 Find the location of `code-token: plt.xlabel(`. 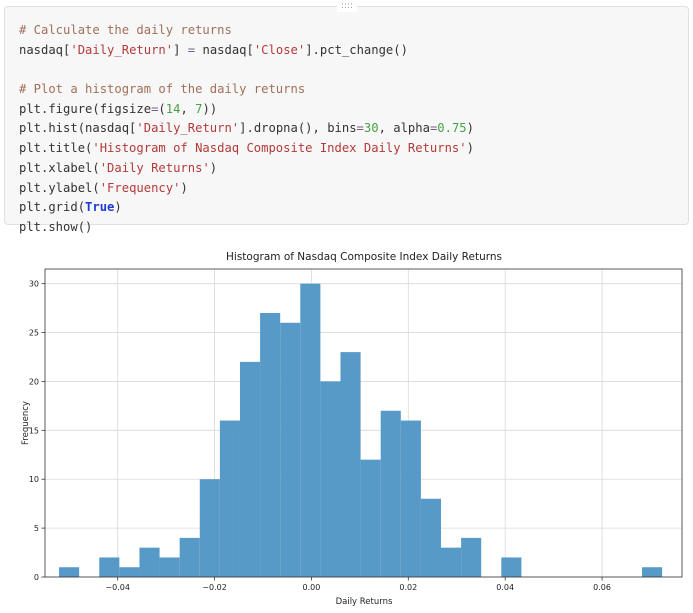

code-token: plt.xlabel( is located at coordinates (59, 167).